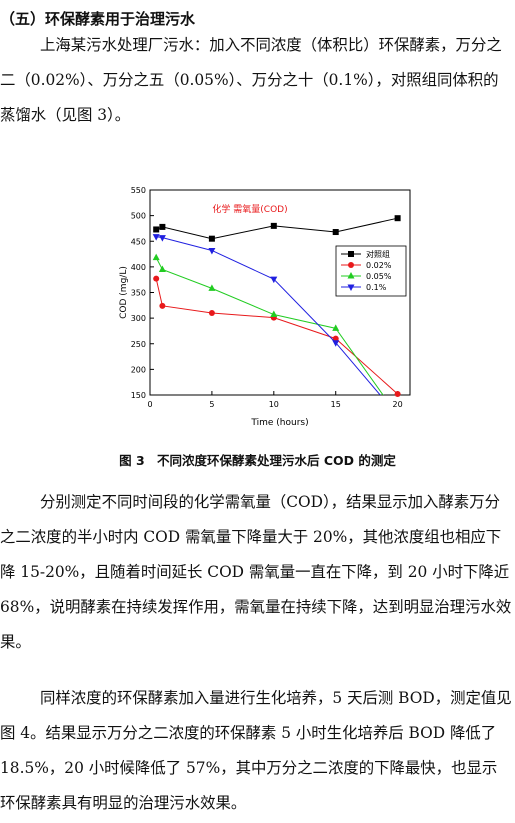 This screenshot has width=515, height=823. I want to click on y-tick-label: 200, so click(138, 369).